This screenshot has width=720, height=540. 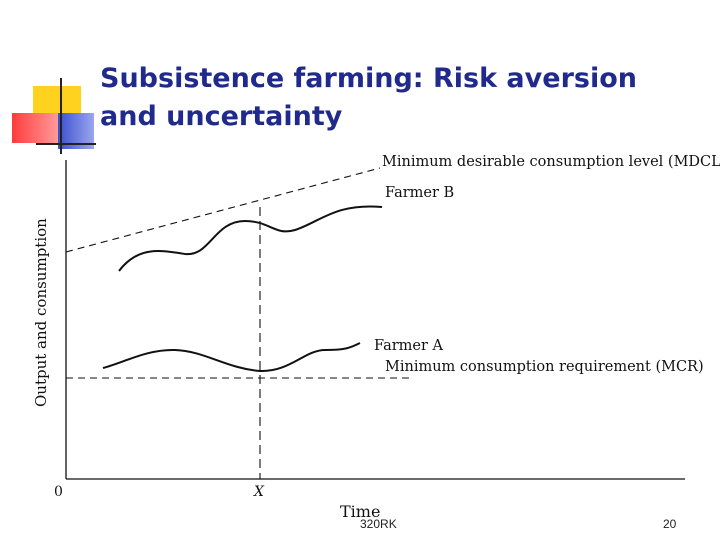 What do you see at coordinates (231, 357) in the screenshot?
I see `series-farmer-a-curve` at bounding box center [231, 357].